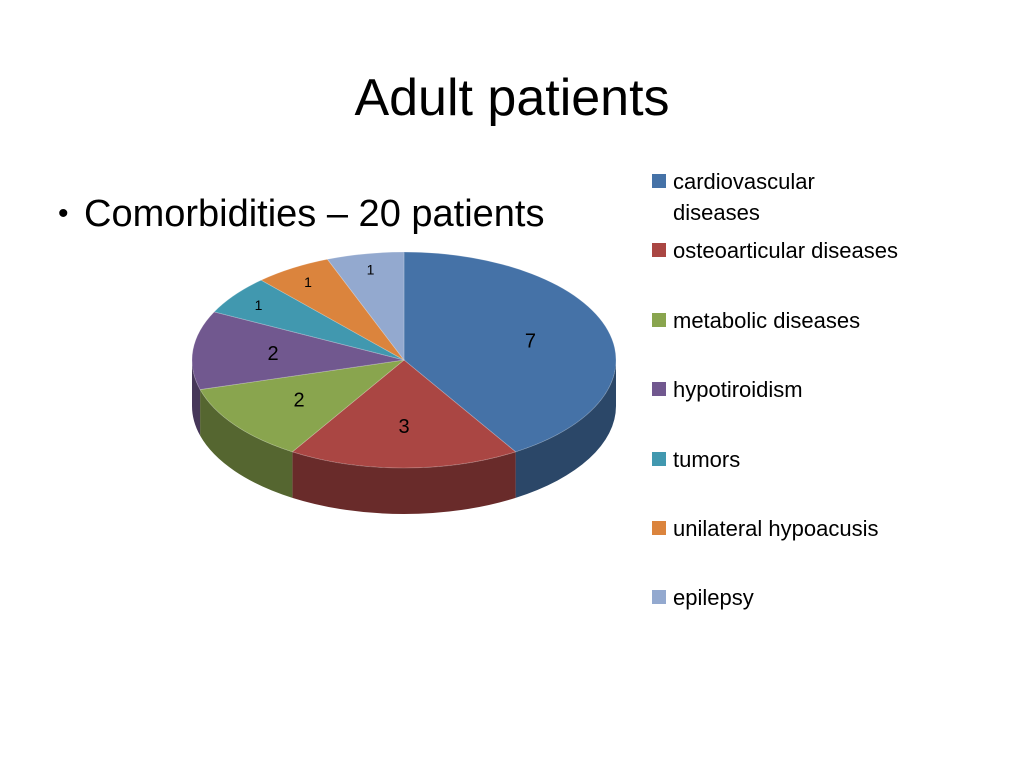  What do you see at coordinates (259, 305) in the screenshot?
I see `pie-data-label-4: 1` at bounding box center [259, 305].